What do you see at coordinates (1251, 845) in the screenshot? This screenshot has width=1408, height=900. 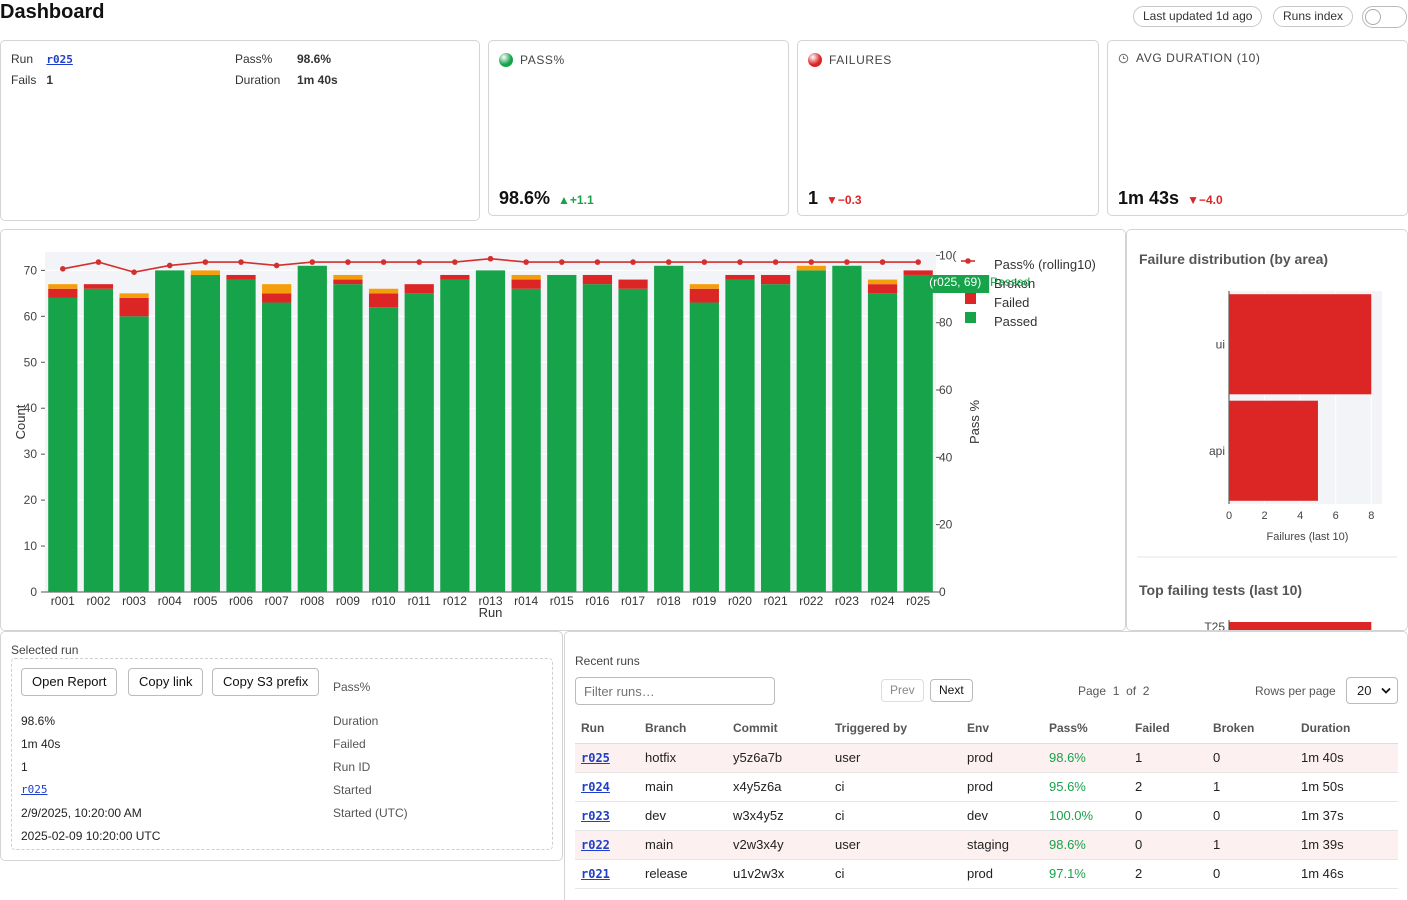 I see `table-cell: 1` at bounding box center [1251, 845].